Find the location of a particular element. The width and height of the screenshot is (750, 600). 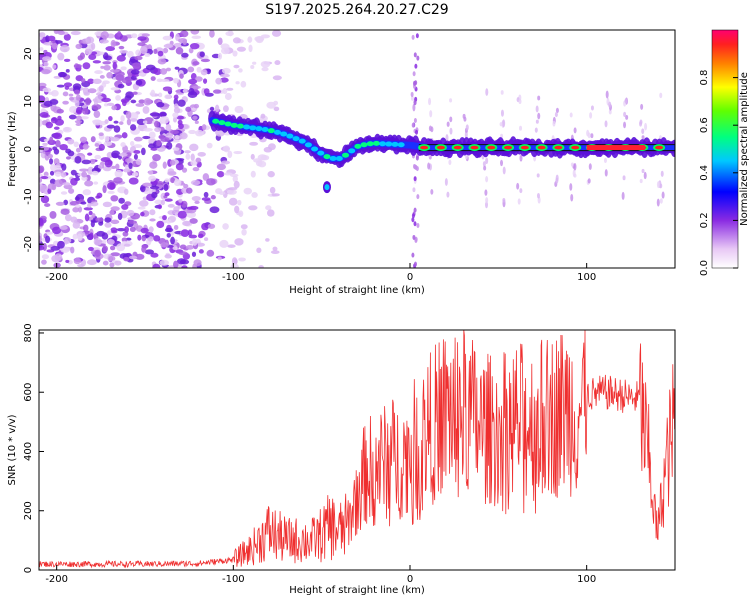

colorbar-gradient is located at coordinates (725, 149).